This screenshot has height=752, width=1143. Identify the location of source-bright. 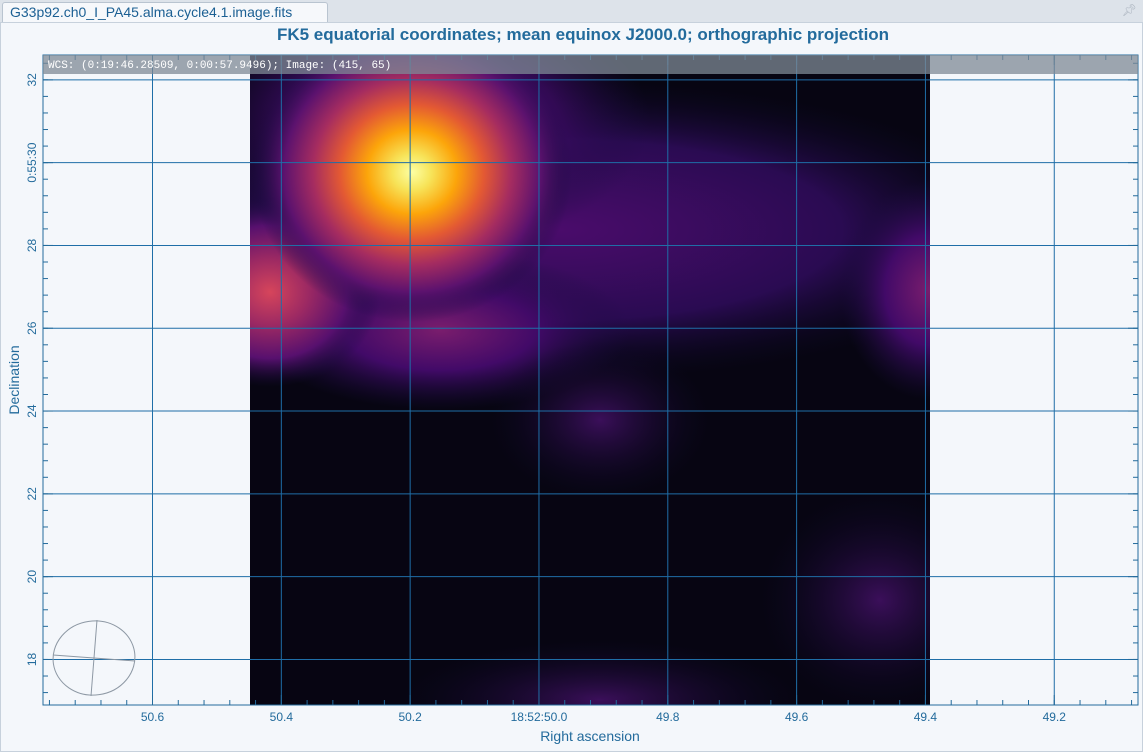
(412, 188).